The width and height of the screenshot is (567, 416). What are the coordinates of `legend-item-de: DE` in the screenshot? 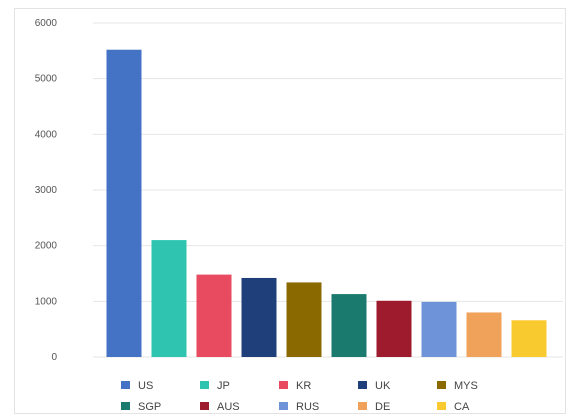 It's located at (374, 407).